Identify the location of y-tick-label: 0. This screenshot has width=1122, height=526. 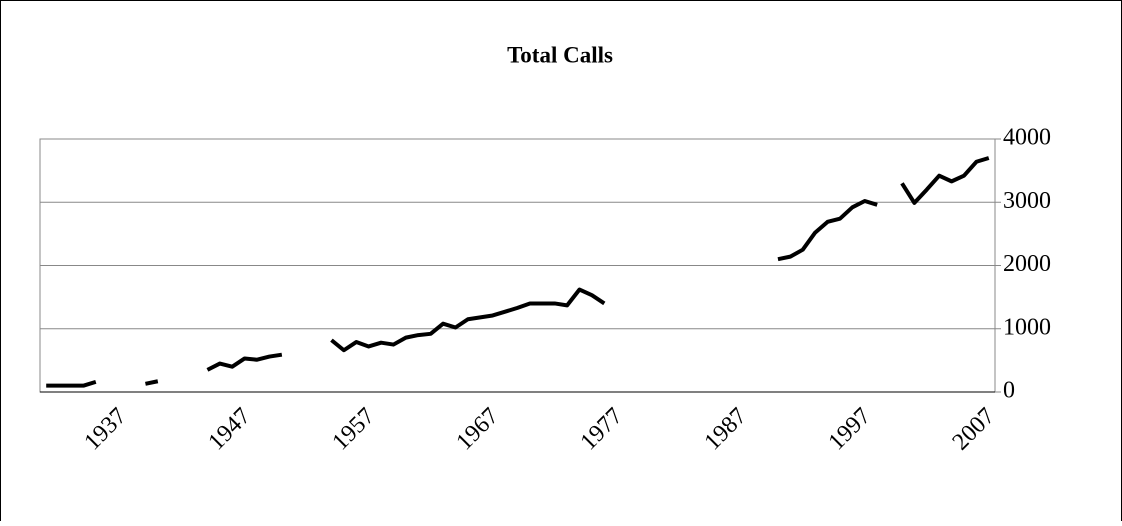
(1009, 391).